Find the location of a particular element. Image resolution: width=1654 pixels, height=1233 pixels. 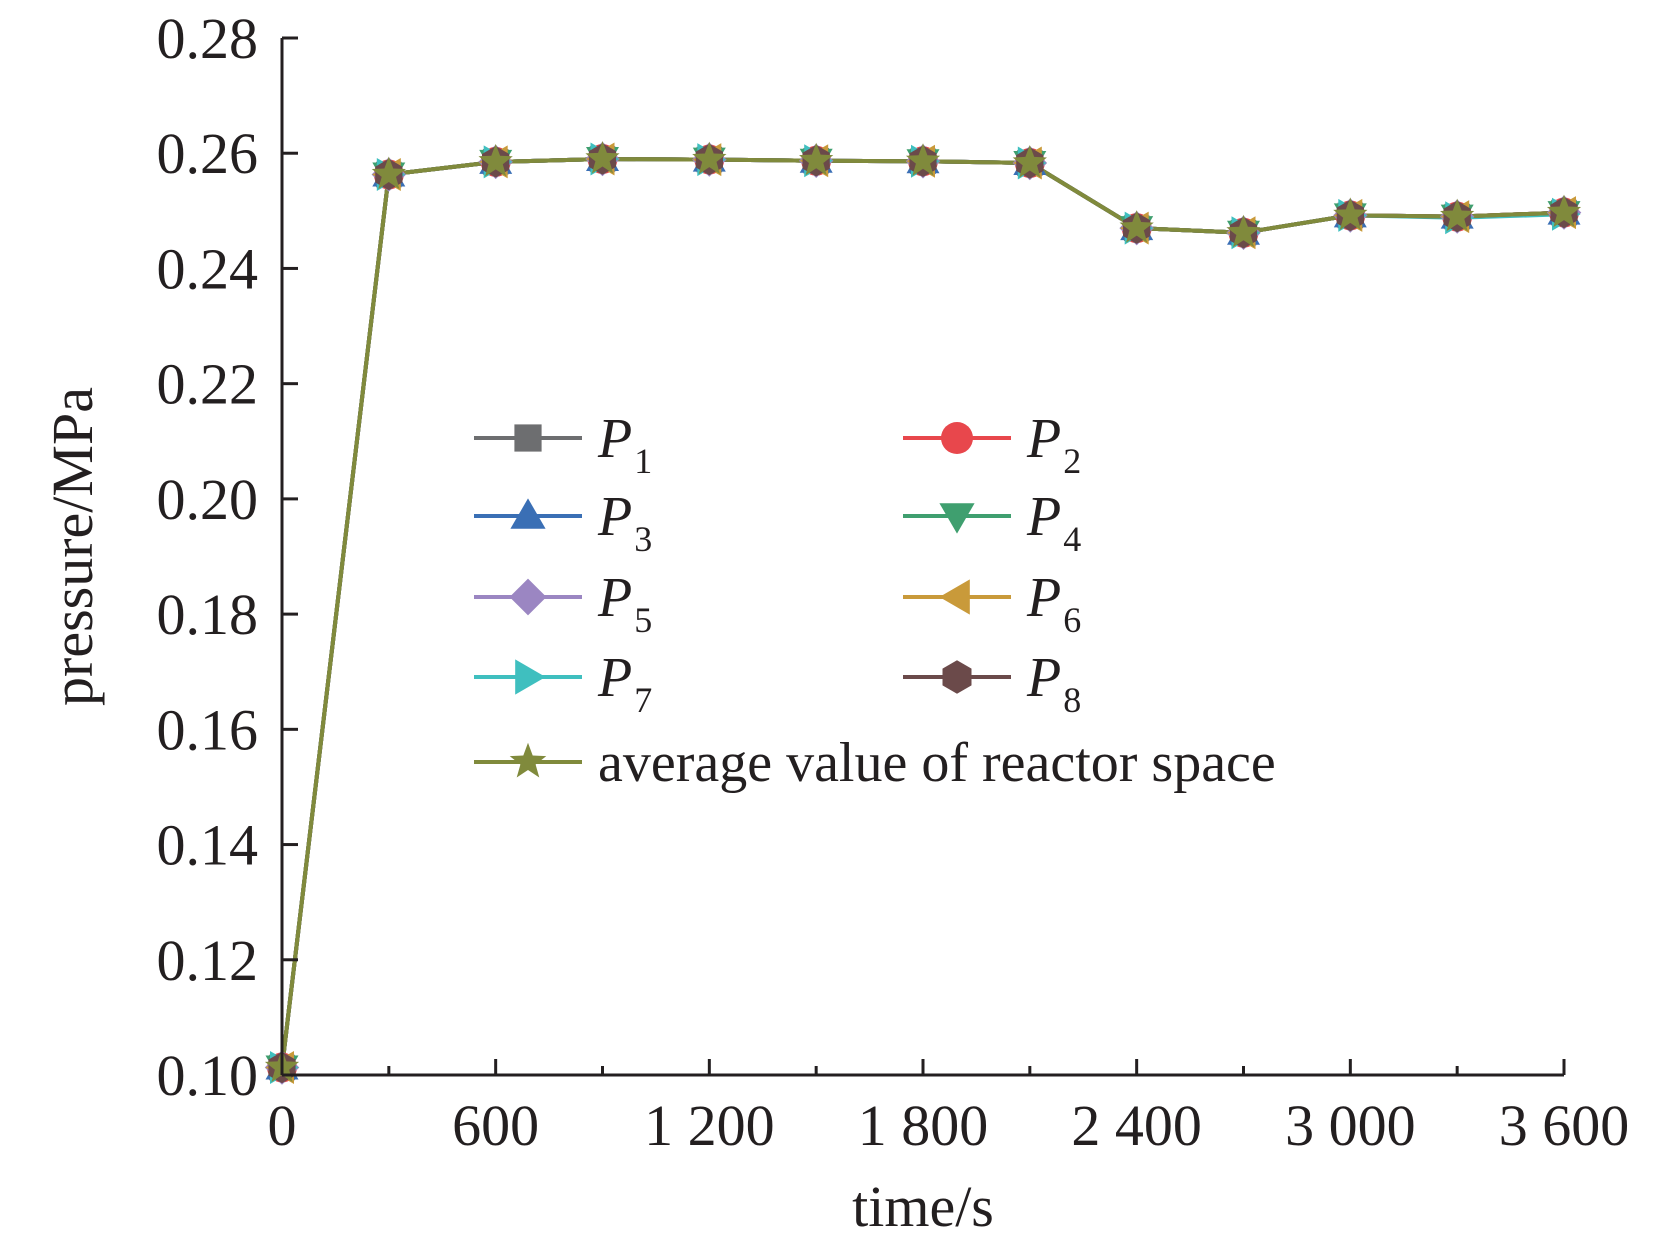

legend-label: P3 is located at coordinates (624, 522).